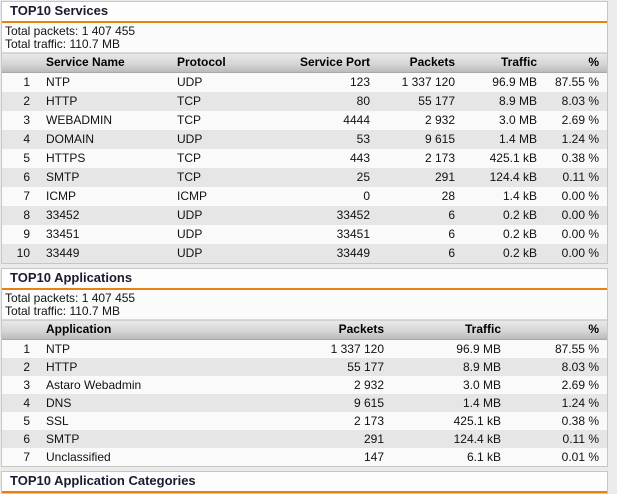 This screenshot has width=617, height=494. What do you see at coordinates (63, 215) in the screenshot?
I see `cell: 33452` at bounding box center [63, 215].